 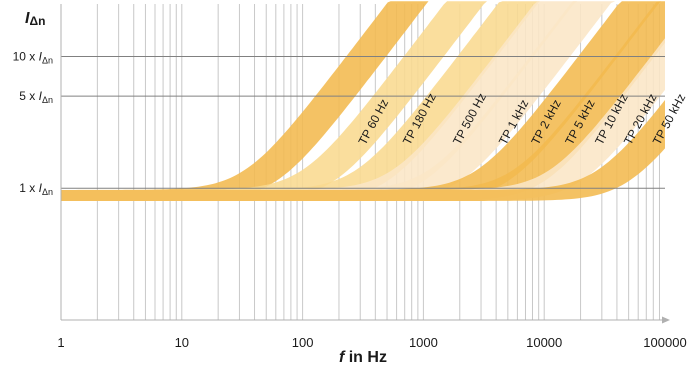 I want to click on x-tick-label: 100, so click(x=303, y=342).